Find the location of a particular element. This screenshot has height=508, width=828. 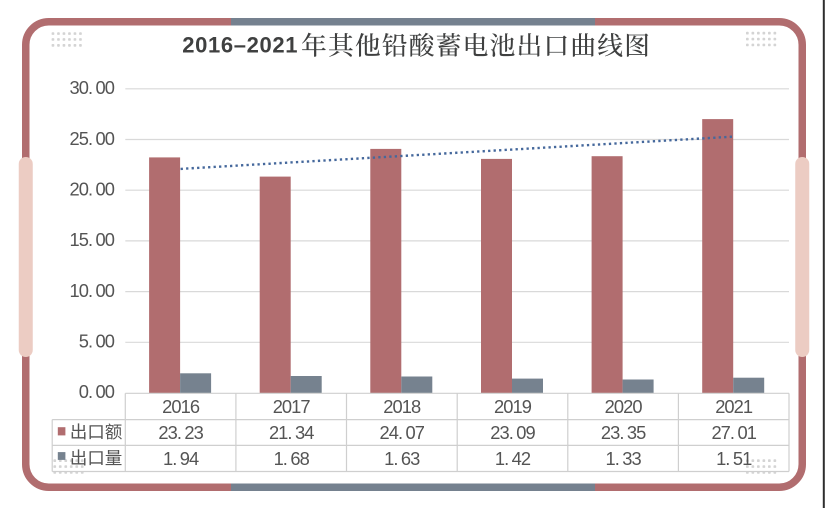

svg-text: 2019 is located at coordinates (513, 406).